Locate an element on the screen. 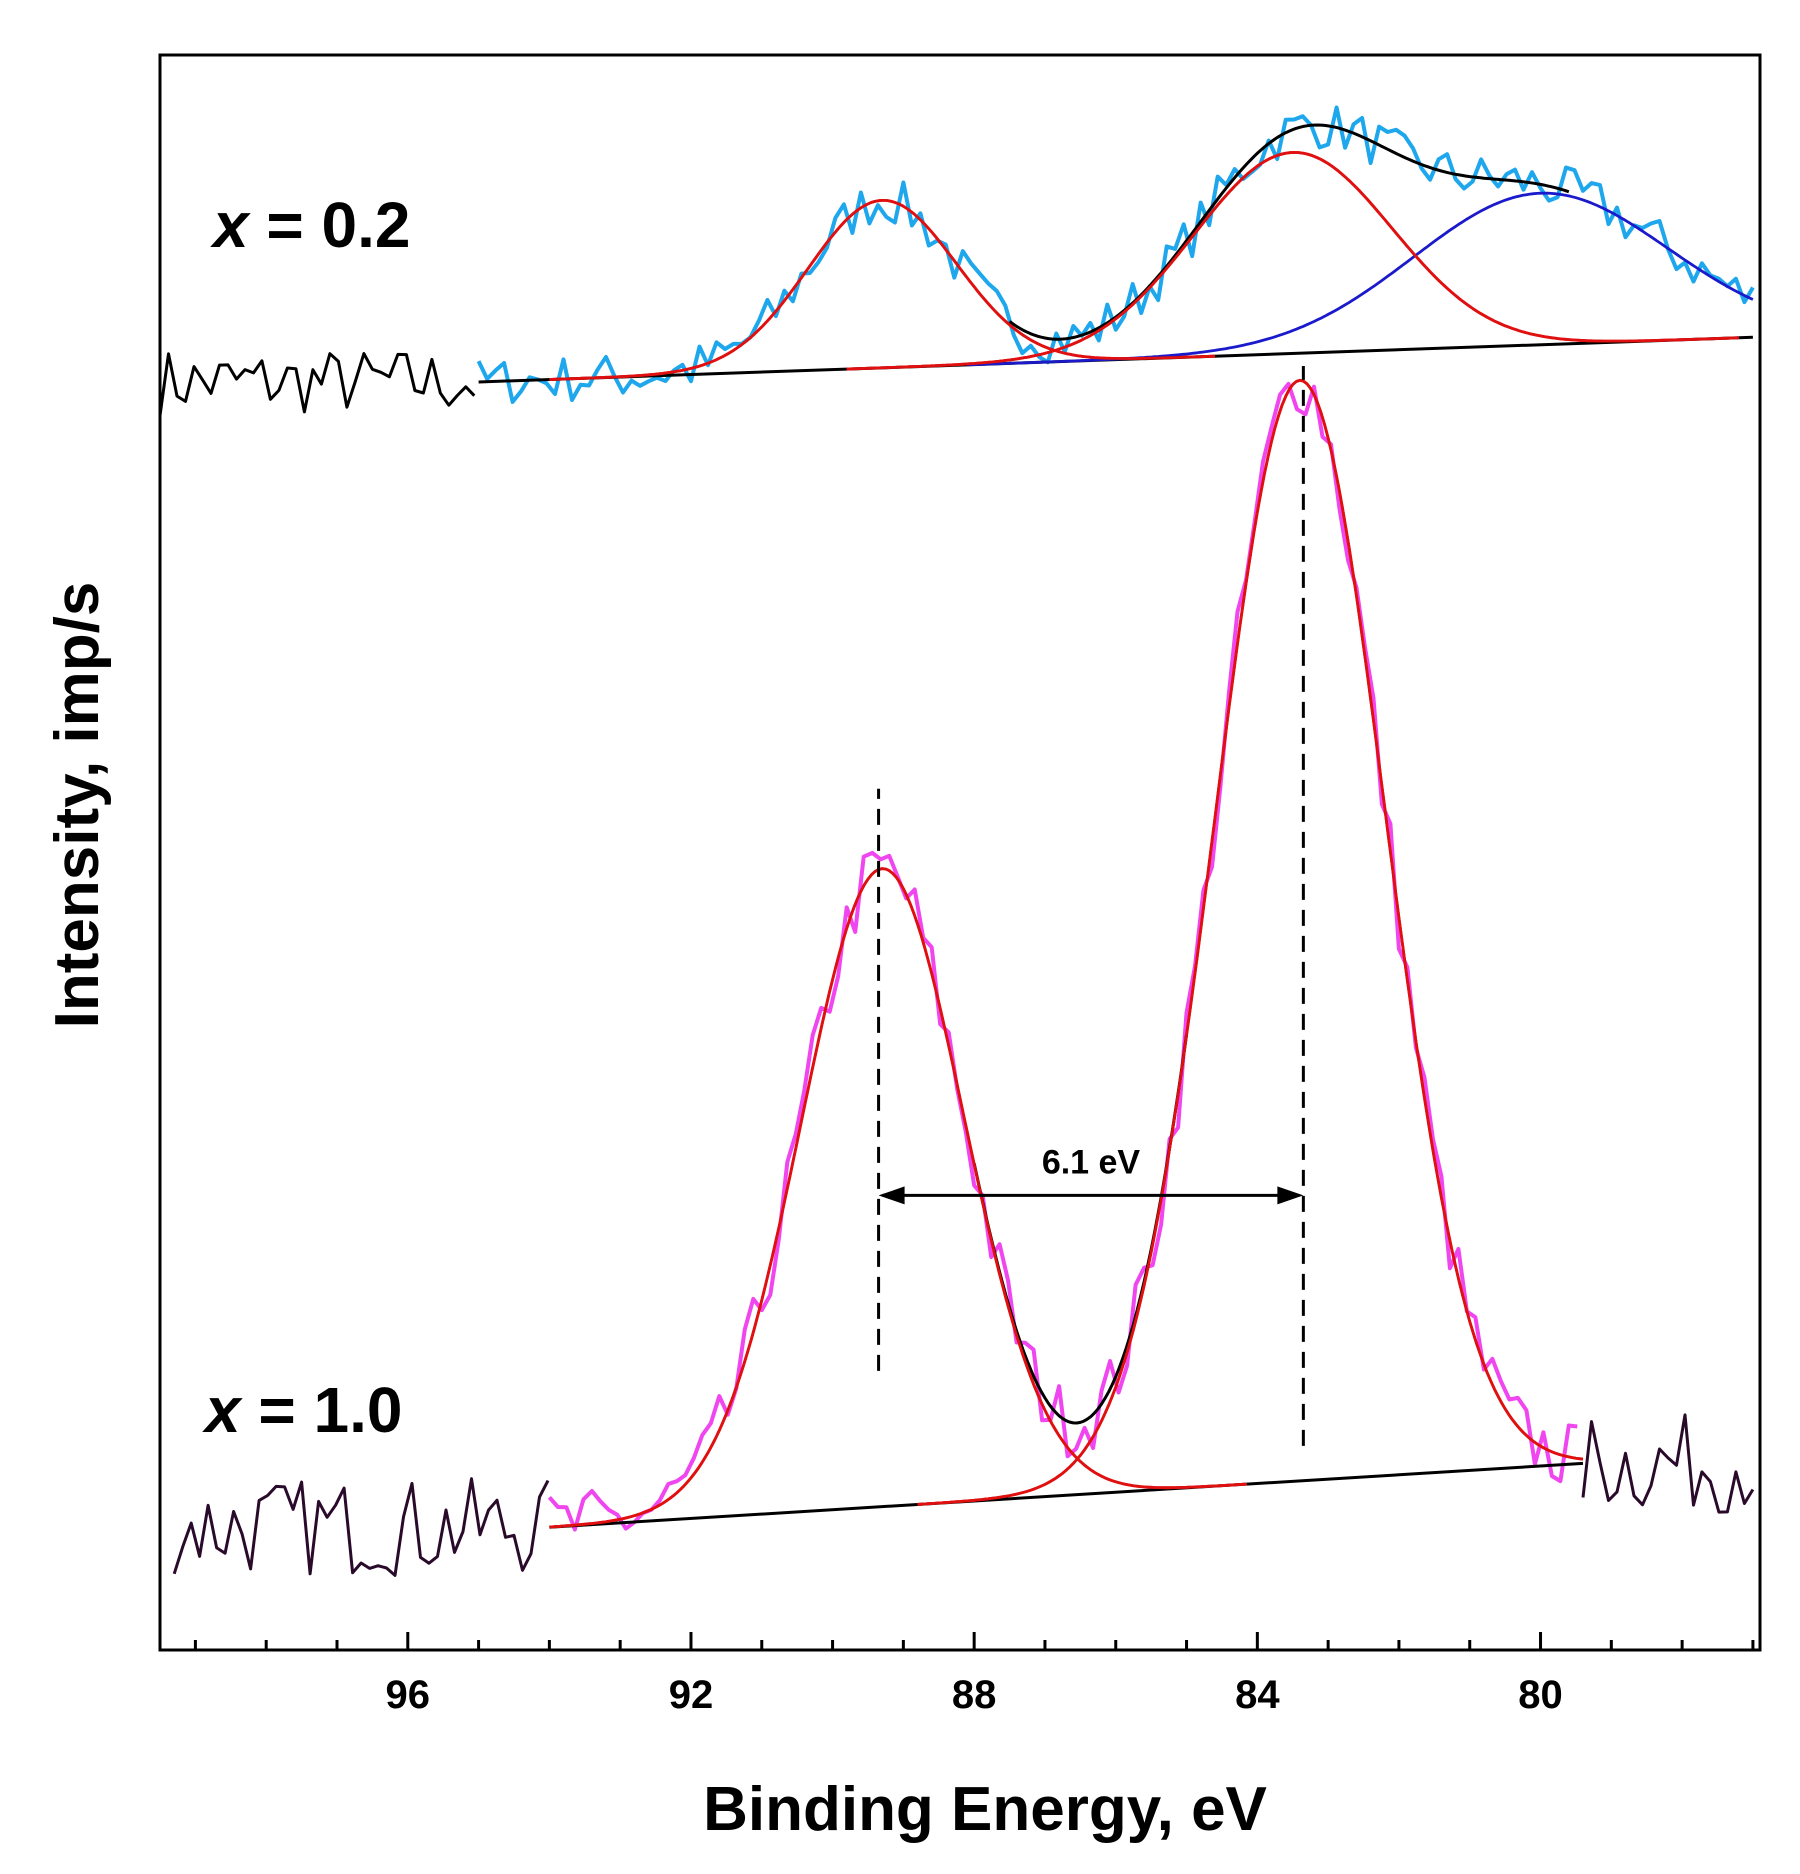 This screenshot has width=1800, height=1874. series-label-x10-var: x is located at coordinates (222, 1410).